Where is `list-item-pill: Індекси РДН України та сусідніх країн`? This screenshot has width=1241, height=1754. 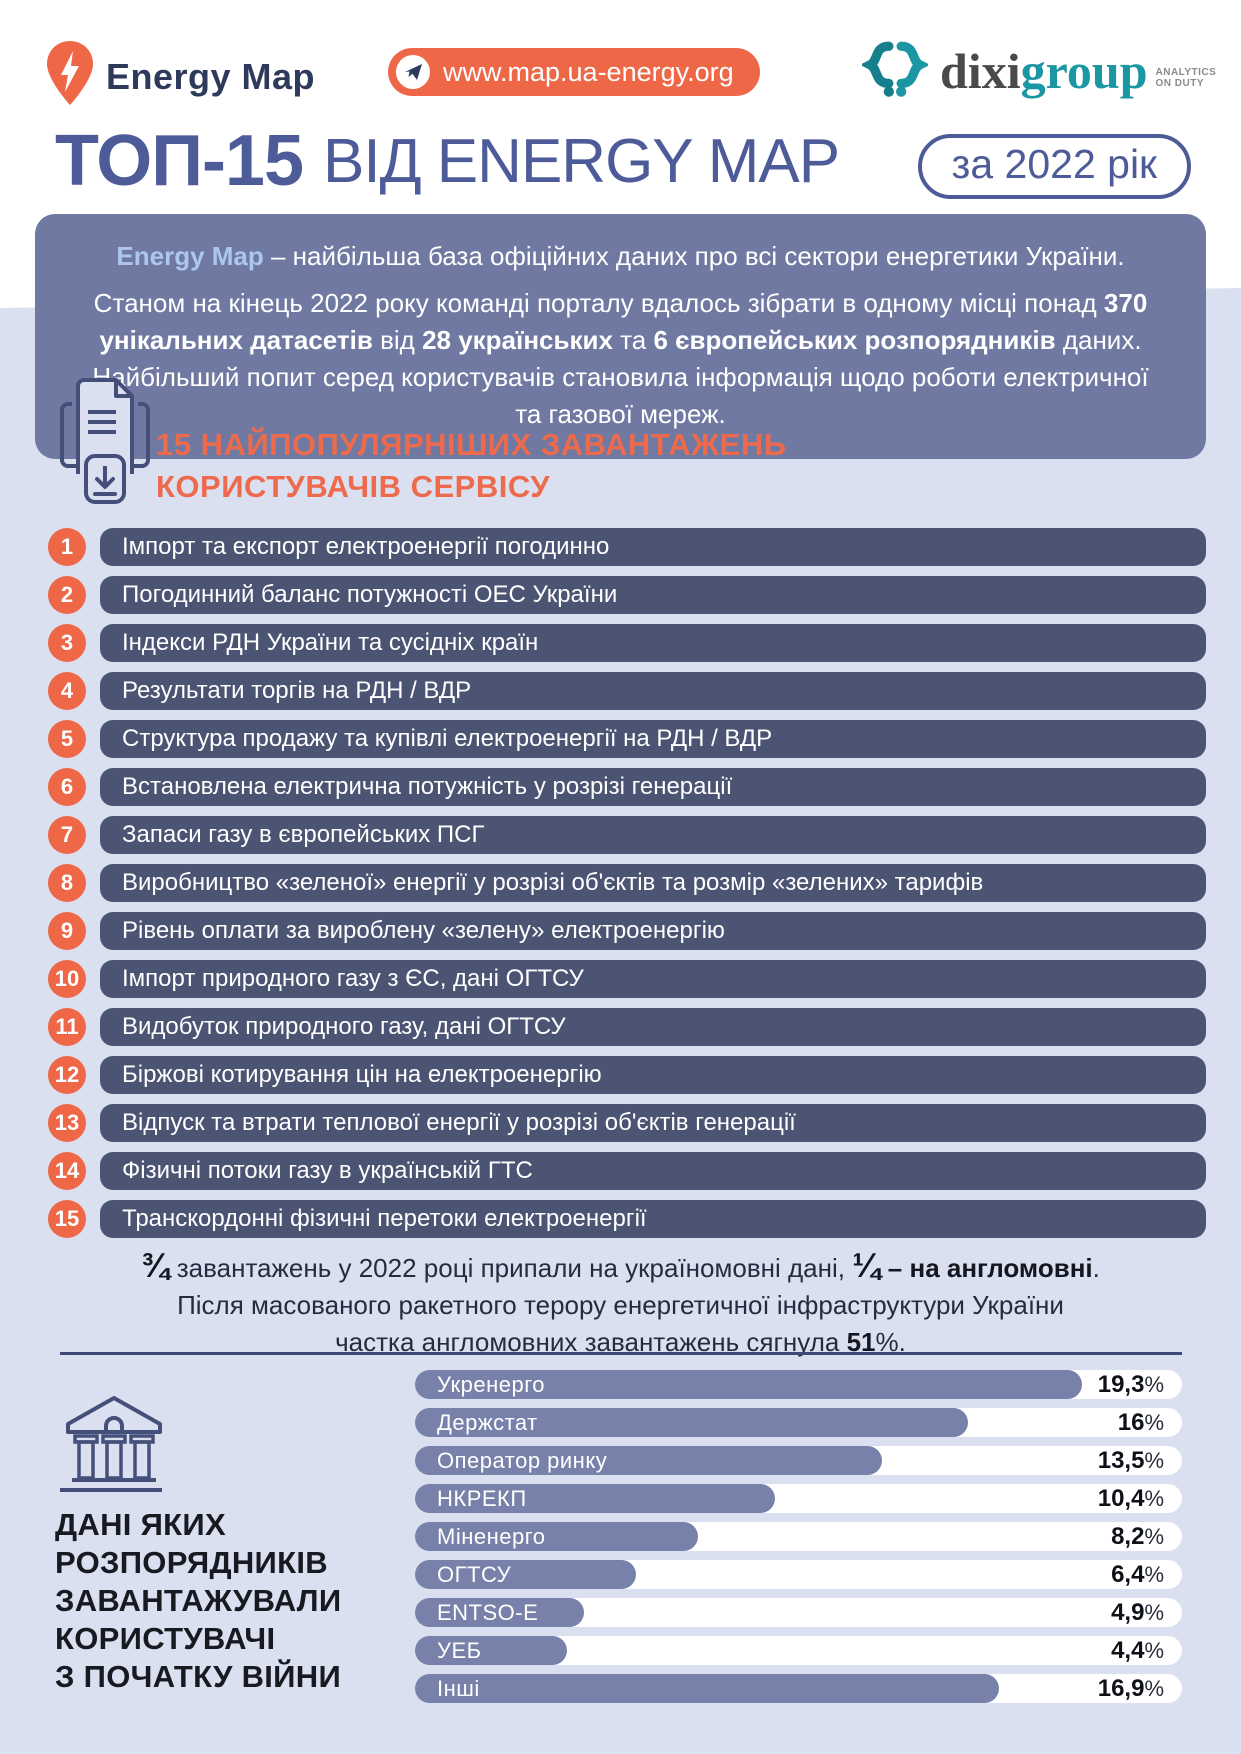 list-item-pill: Індекси РДН України та сусідніх країн is located at coordinates (653, 643).